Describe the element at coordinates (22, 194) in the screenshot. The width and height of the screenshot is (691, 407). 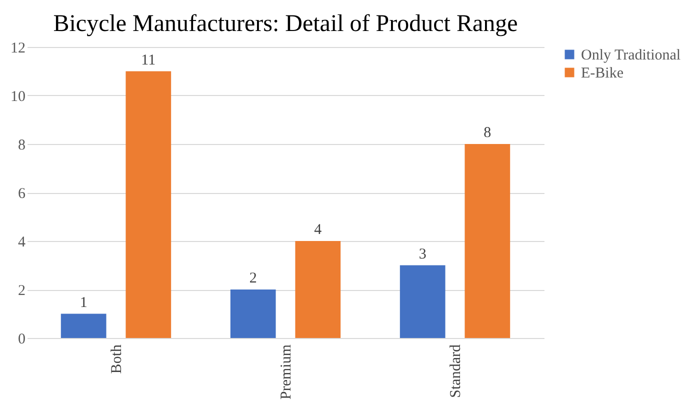
I see `y-tick-label: 6` at that location.